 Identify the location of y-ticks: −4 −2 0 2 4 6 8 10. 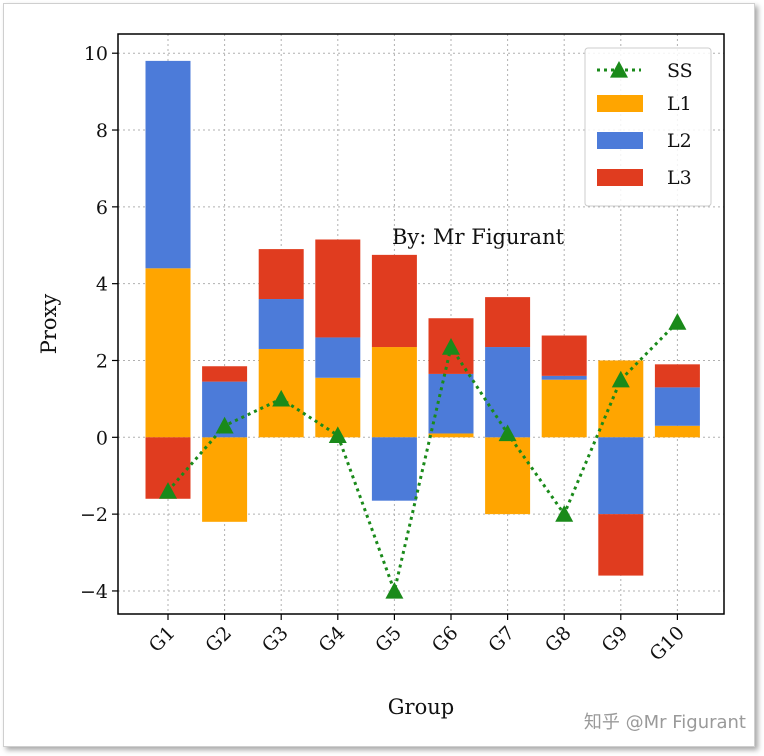
(99, 323).